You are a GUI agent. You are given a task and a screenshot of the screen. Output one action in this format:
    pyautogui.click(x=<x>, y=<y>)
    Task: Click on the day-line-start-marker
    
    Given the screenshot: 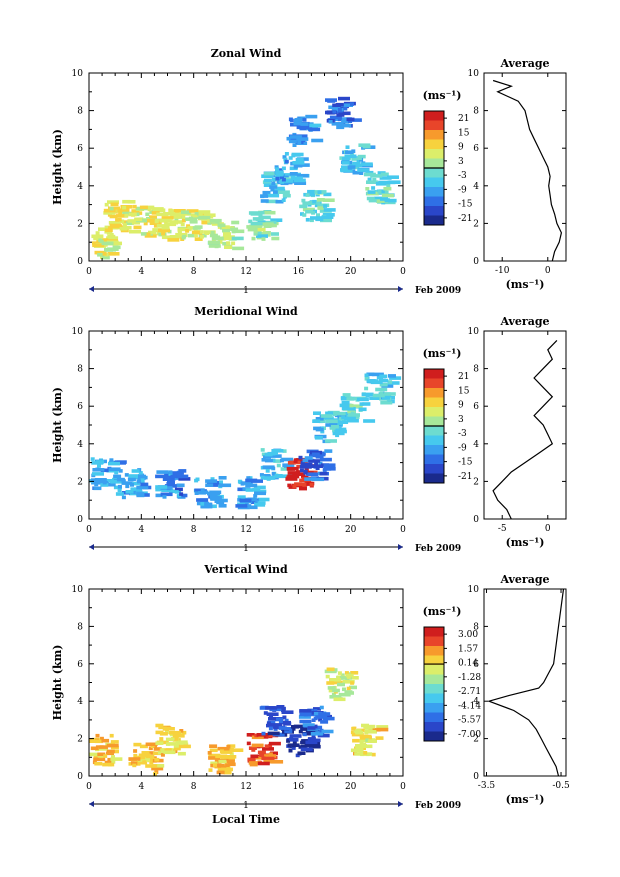 What is the action you would take?
    pyautogui.click(x=91, y=804)
    